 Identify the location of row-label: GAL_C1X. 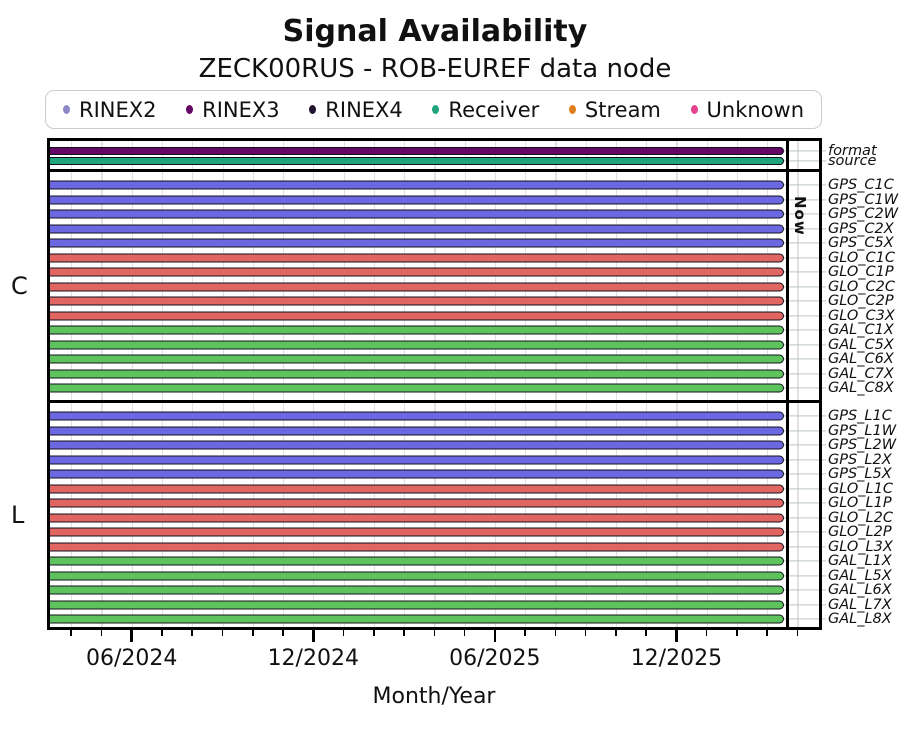
(861, 329).